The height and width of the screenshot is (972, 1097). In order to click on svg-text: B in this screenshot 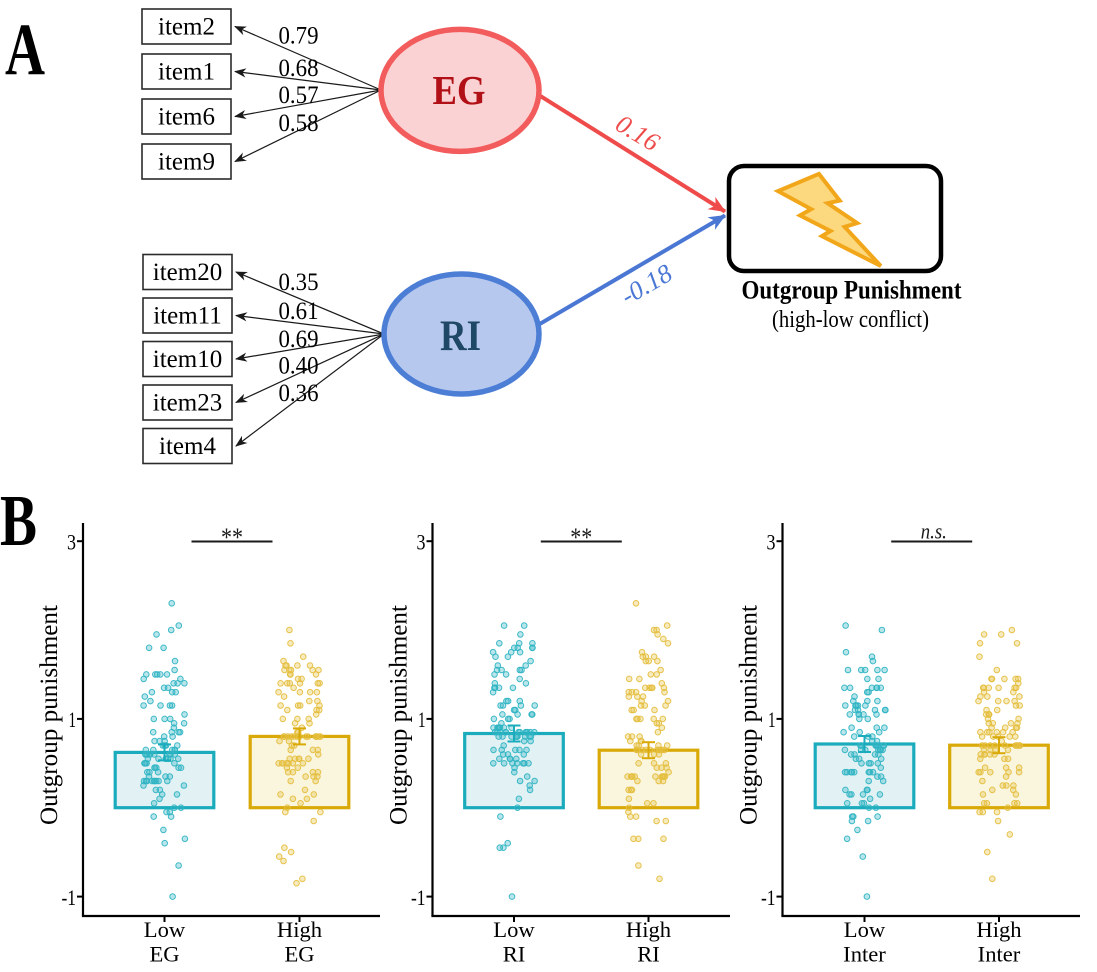, I will do `click(18, 520)`.